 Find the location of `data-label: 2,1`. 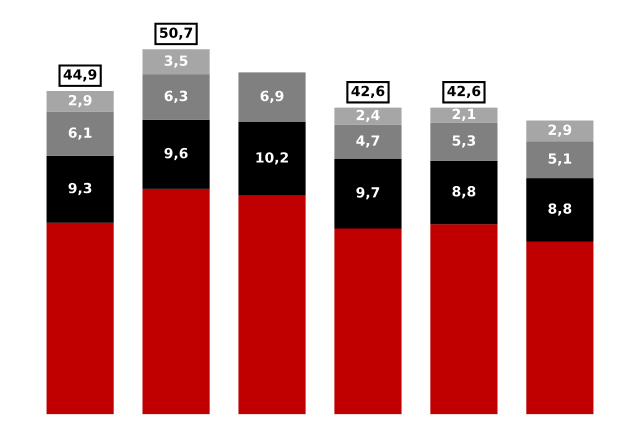

data-label: 2,1 is located at coordinates (464, 114).